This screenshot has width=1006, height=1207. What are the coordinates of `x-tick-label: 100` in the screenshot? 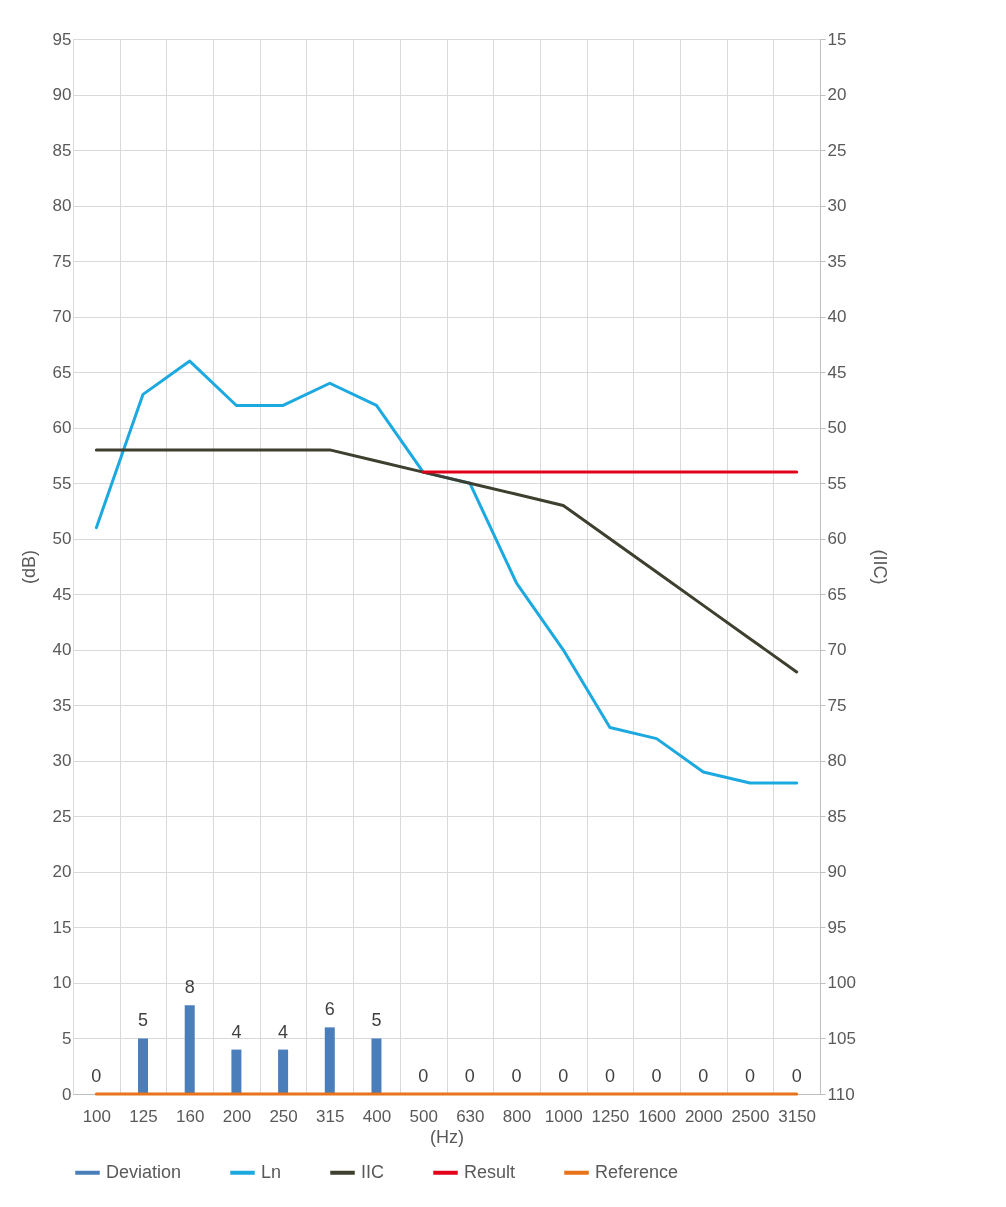 It's located at (97, 1116).